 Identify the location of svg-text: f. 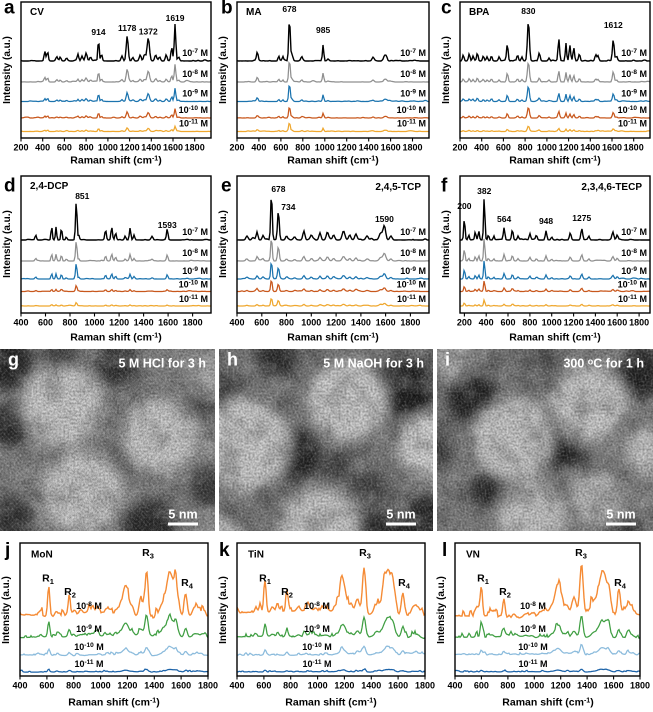
(444, 186).